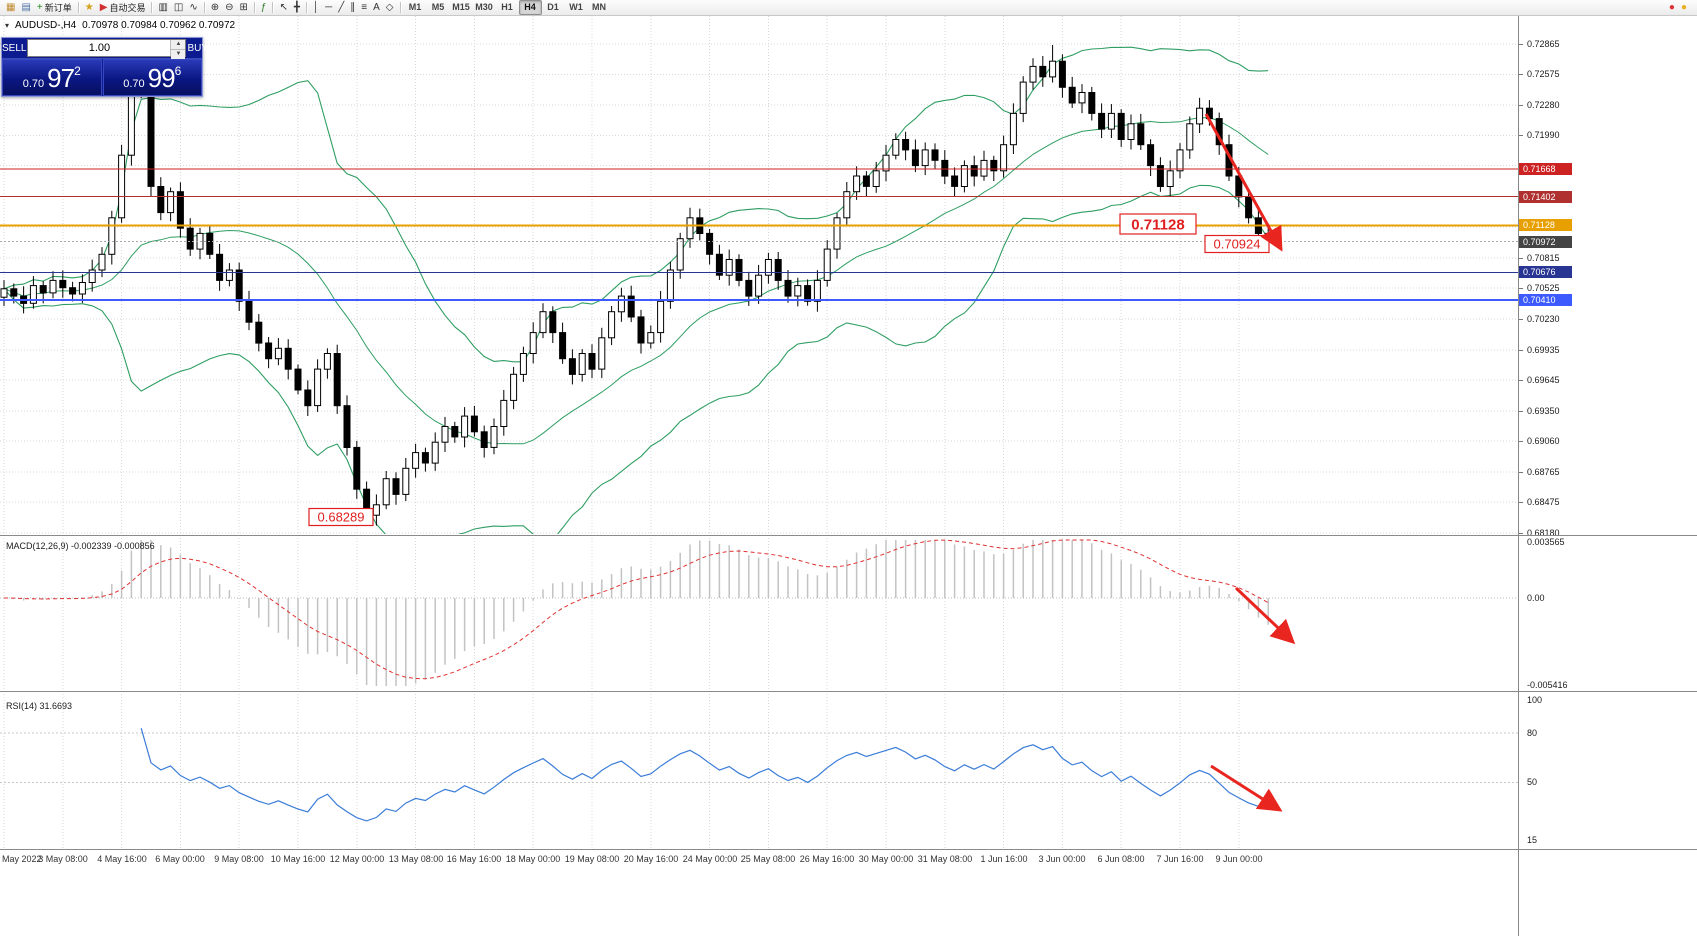  What do you see at coordinates (576, 7) in the screenshot?
I see `timeframe-w1-button: W1` at bounding box center [576, 7].